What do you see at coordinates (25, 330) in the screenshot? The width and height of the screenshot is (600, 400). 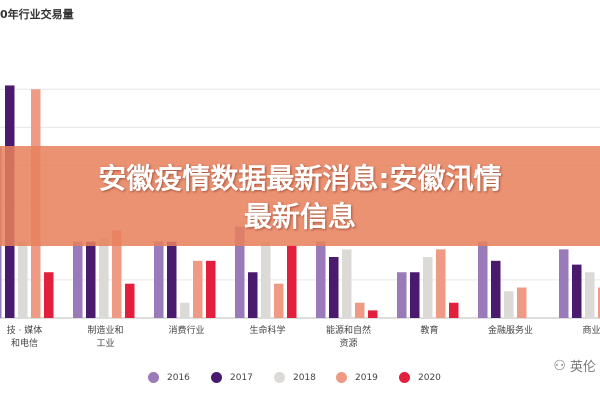 I see `x-tick-label: 技 · 媒体` at bounding box center [25, 330].